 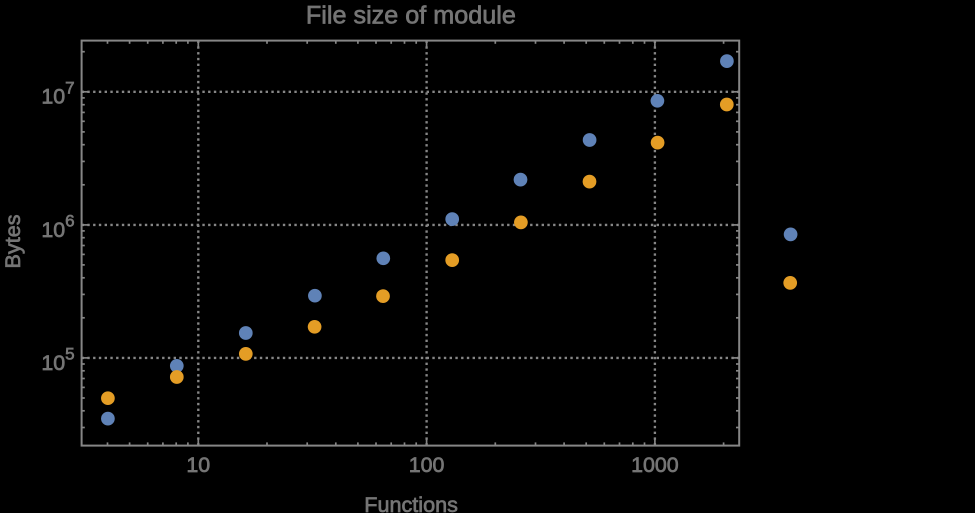 What do you see at coordinates (427, 465) in the screenshot?
I see `svg-text: 100` at bounding box center [427, 465].